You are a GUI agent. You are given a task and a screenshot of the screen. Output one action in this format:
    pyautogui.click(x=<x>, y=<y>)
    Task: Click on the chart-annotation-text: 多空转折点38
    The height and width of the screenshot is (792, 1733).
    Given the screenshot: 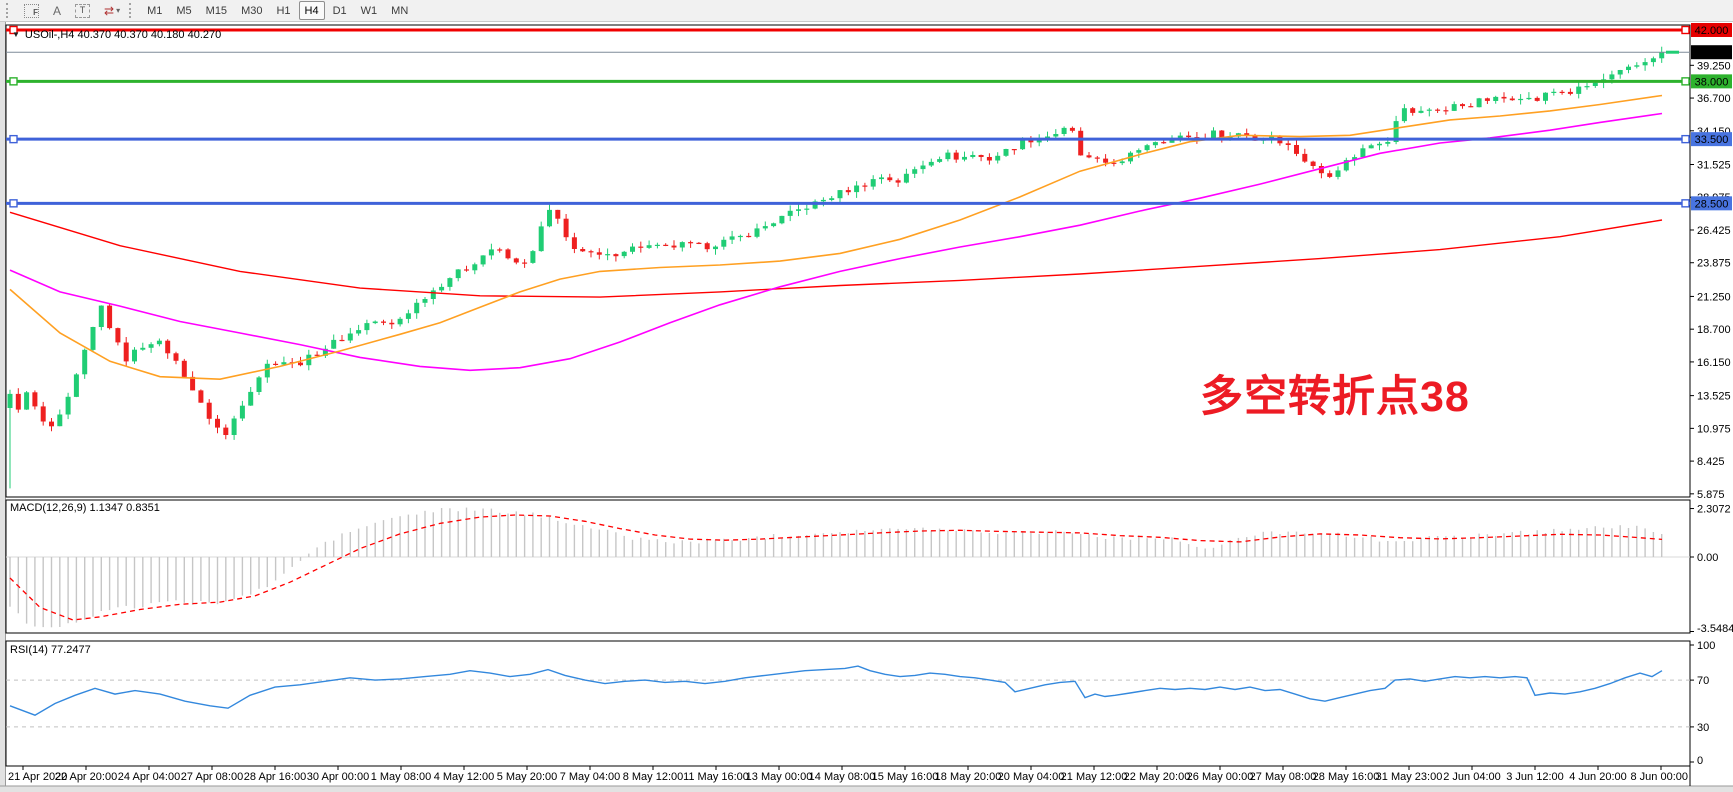 What is the action you would take?
    pyautogui.click(x=1335, y=397)
    